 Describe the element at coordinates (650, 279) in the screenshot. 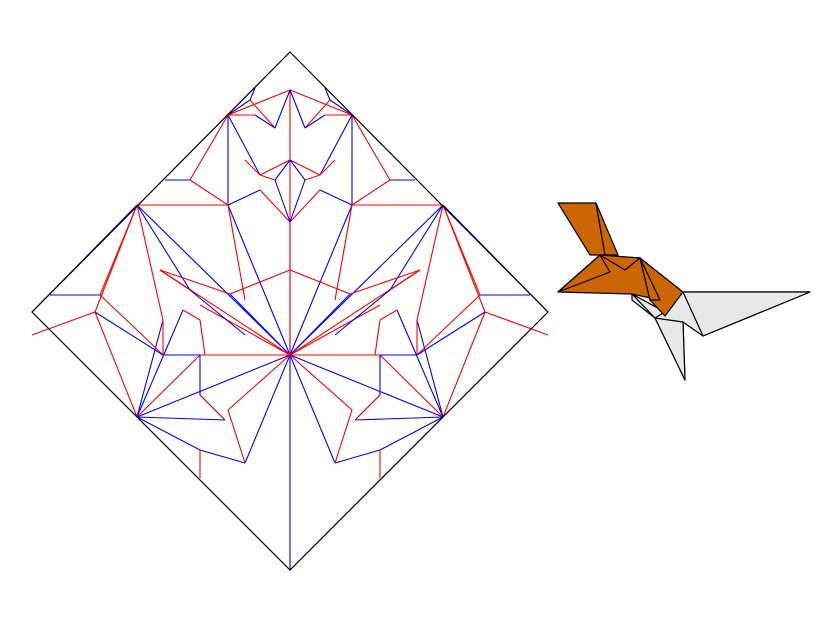

I see `model-fold` at that location.